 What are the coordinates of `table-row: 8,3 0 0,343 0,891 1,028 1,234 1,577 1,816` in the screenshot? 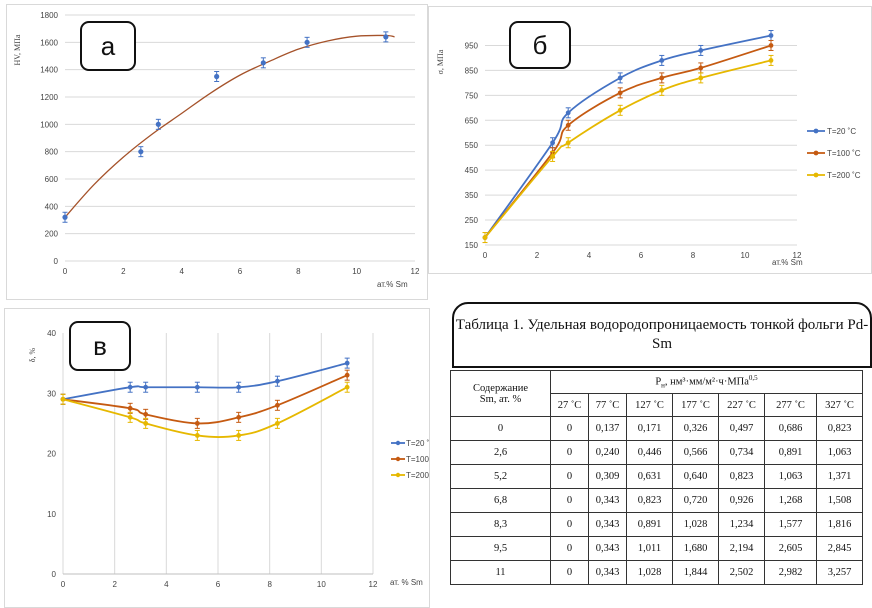 It's located at (656, 524).